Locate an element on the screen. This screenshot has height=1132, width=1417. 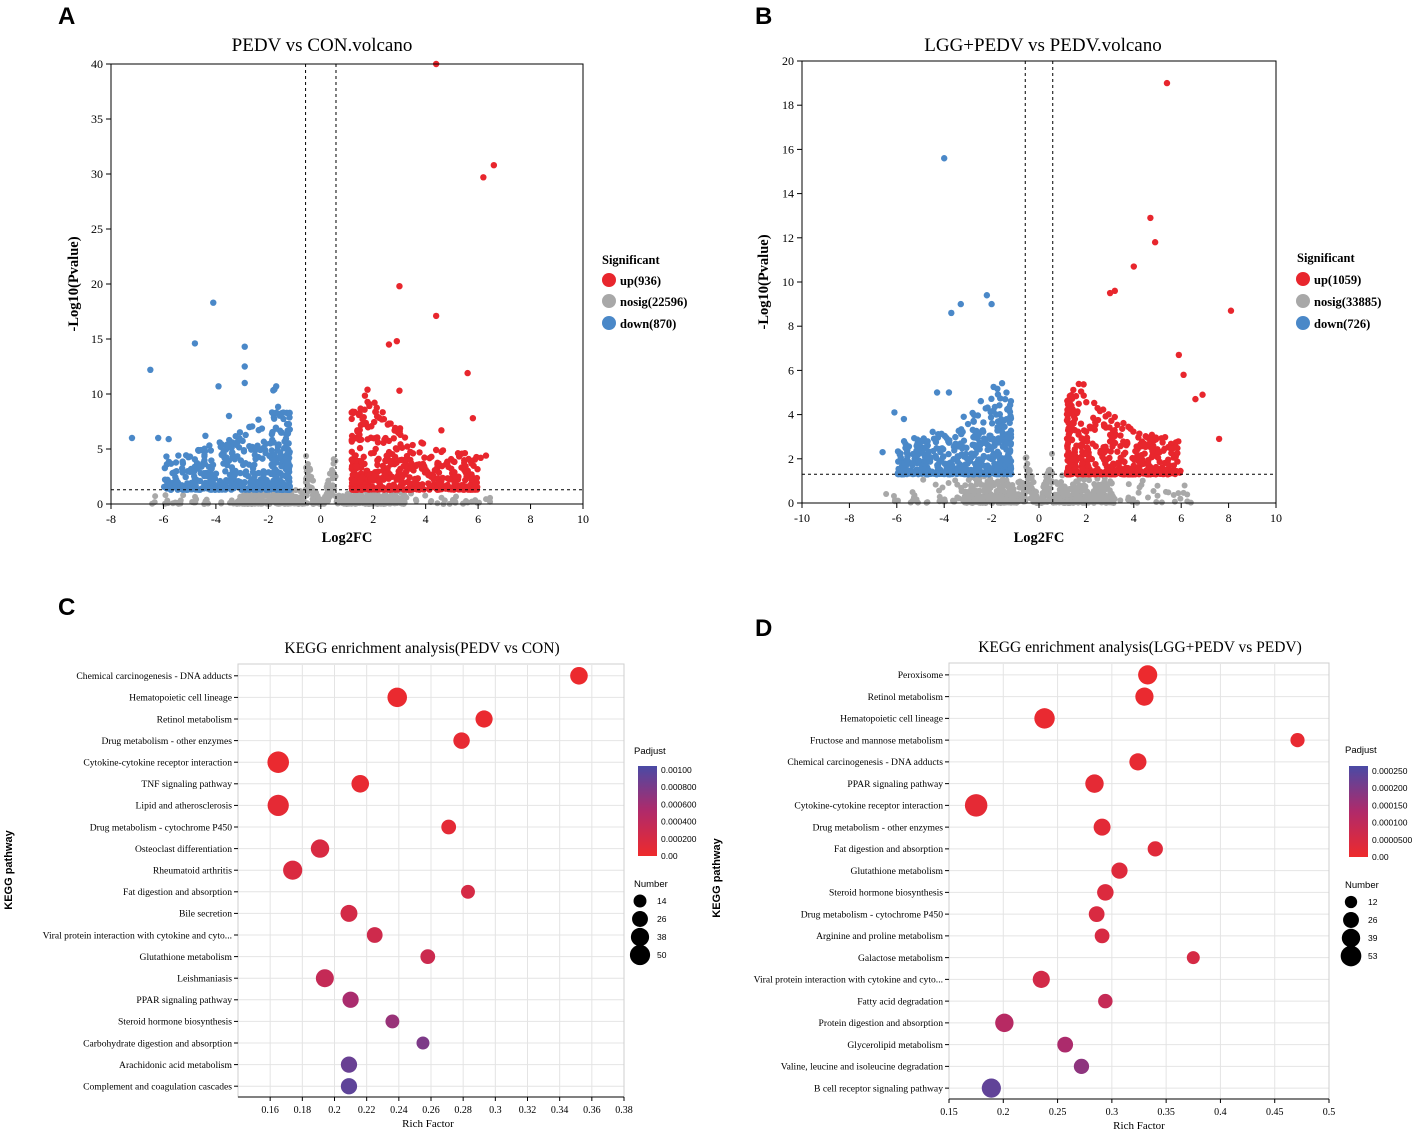
x-tick-label: 0.22 is located at coordinates (367, 1110).